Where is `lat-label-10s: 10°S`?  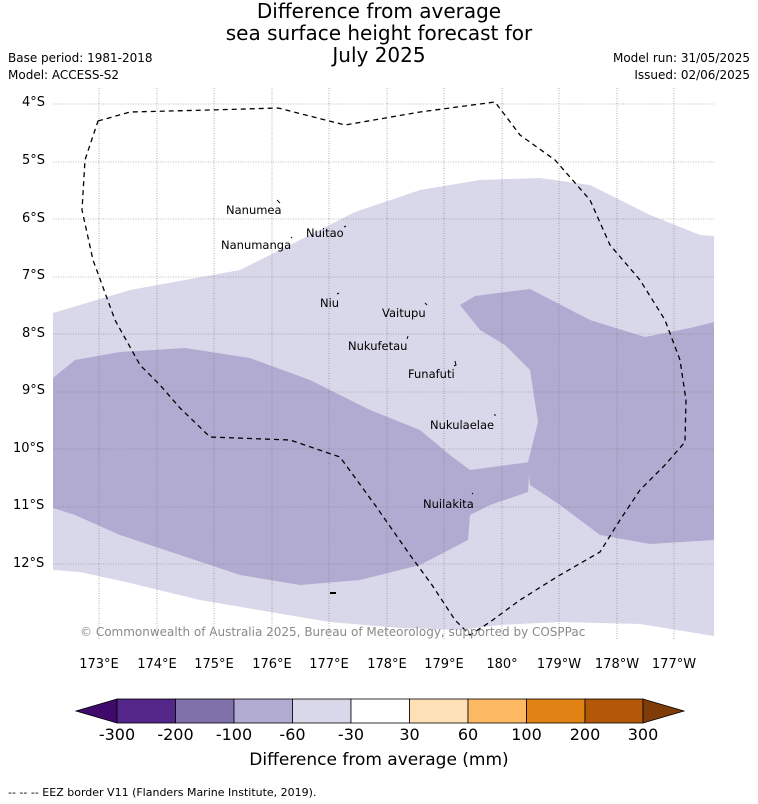 lat-label-10s: 10°S is located at coordinates (29, 448).